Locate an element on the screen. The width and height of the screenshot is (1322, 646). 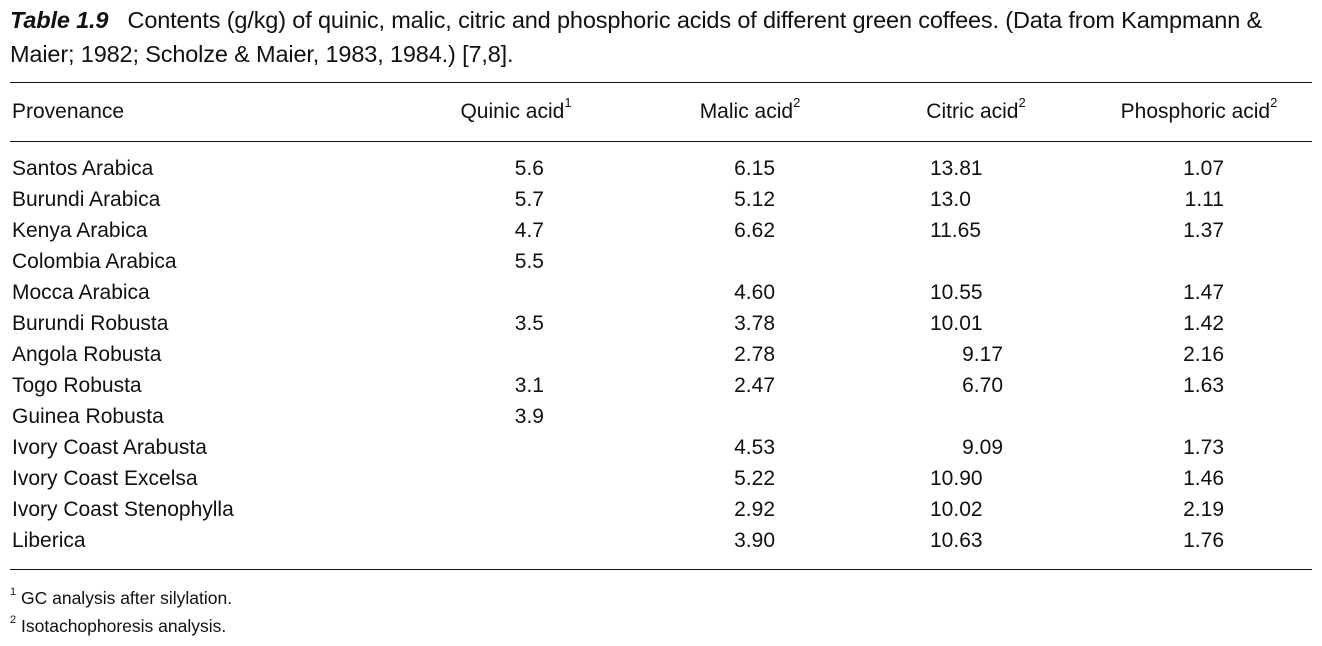
cell-malic: 6.62 is located at coordinates (754, 230).